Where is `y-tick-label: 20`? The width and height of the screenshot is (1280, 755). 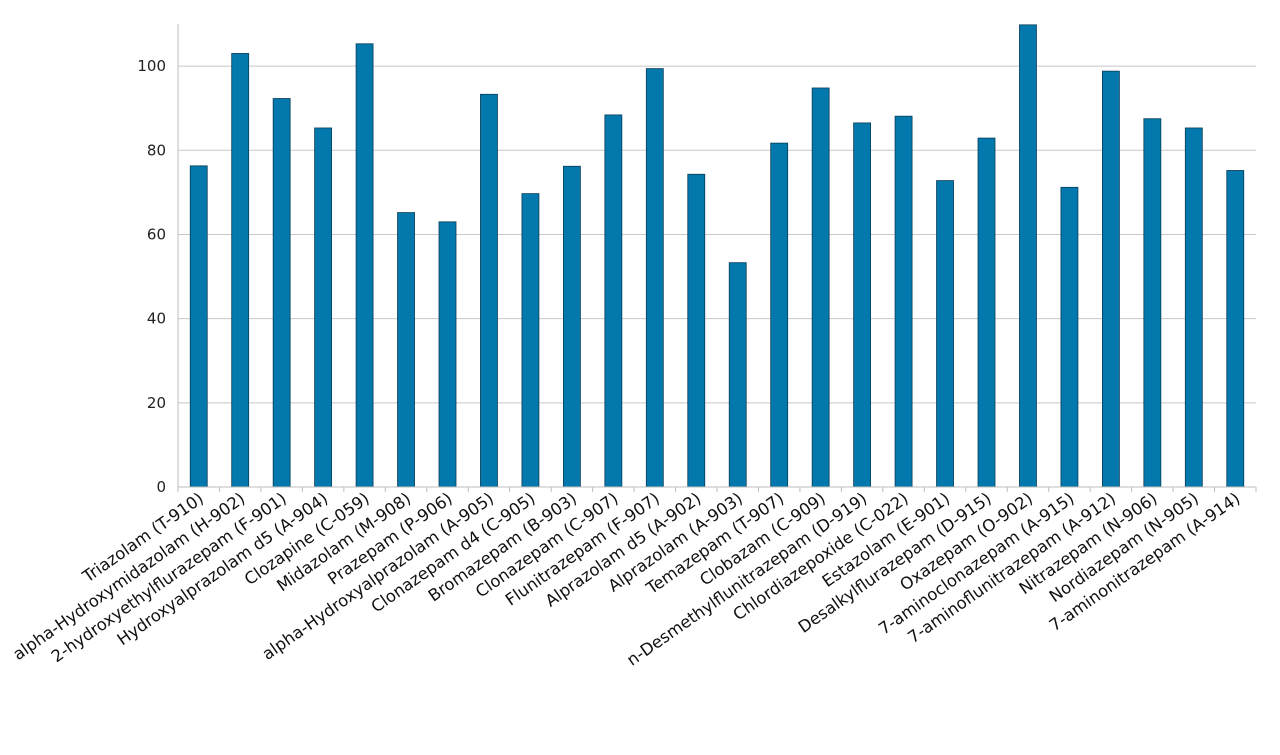 y-tick-label: 20 is located at coordinates (156, 403).